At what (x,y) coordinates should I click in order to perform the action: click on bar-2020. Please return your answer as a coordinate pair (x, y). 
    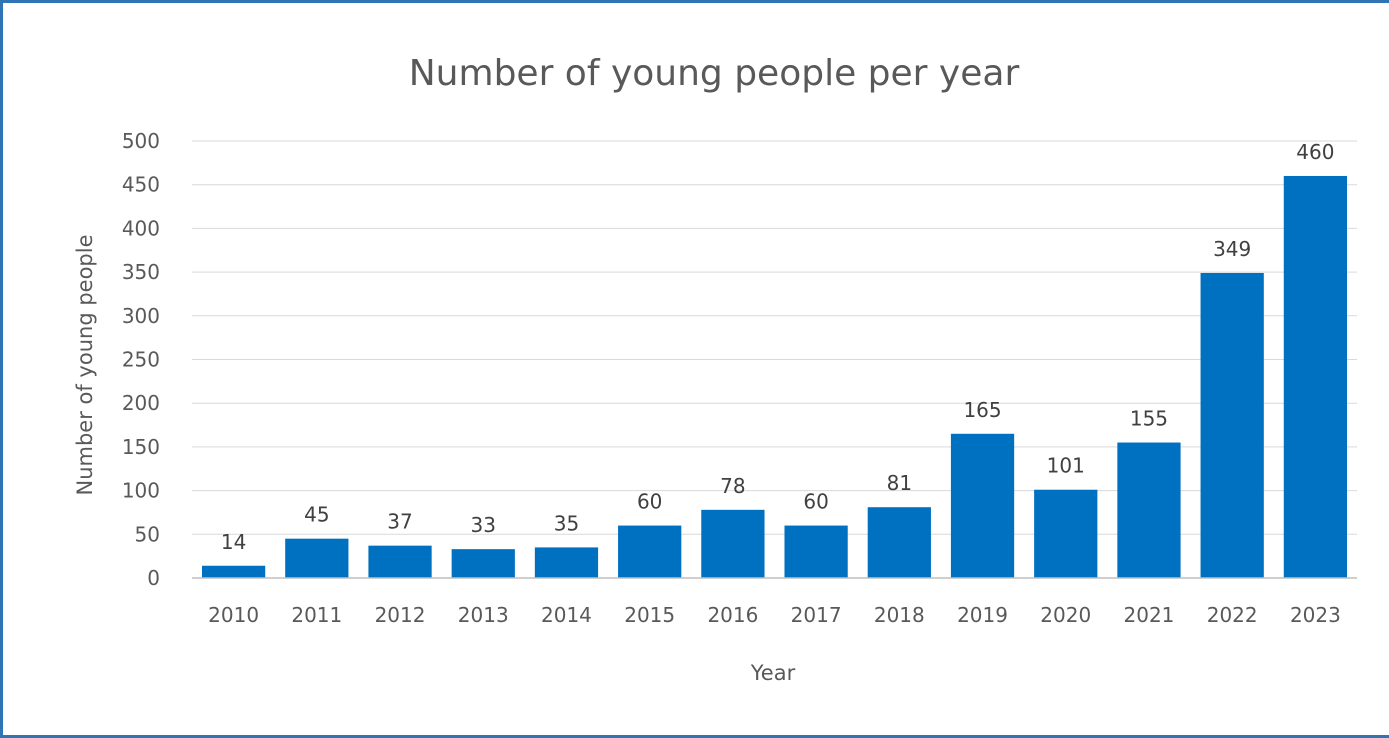
    Looking at the image, I should click on (1066, 533).